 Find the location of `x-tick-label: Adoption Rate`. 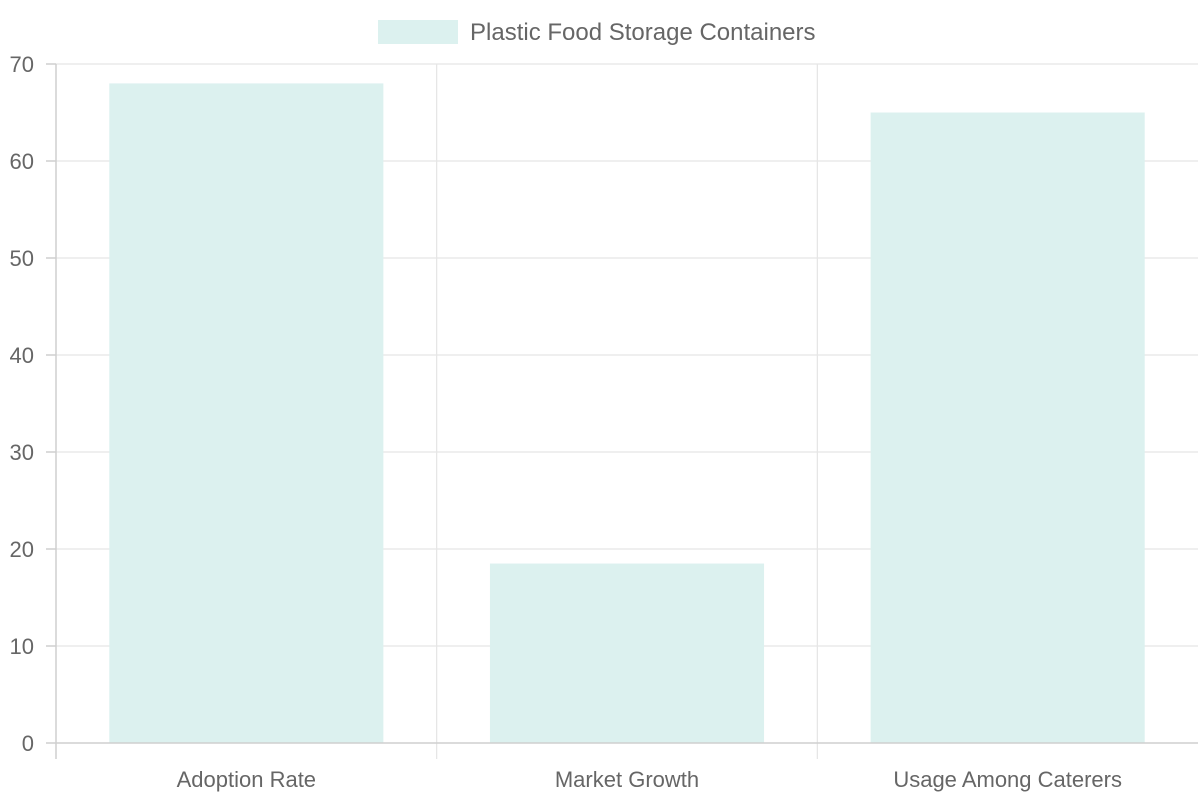

x-tick-label: Adoption Rate is located at coordinates (246, 779).